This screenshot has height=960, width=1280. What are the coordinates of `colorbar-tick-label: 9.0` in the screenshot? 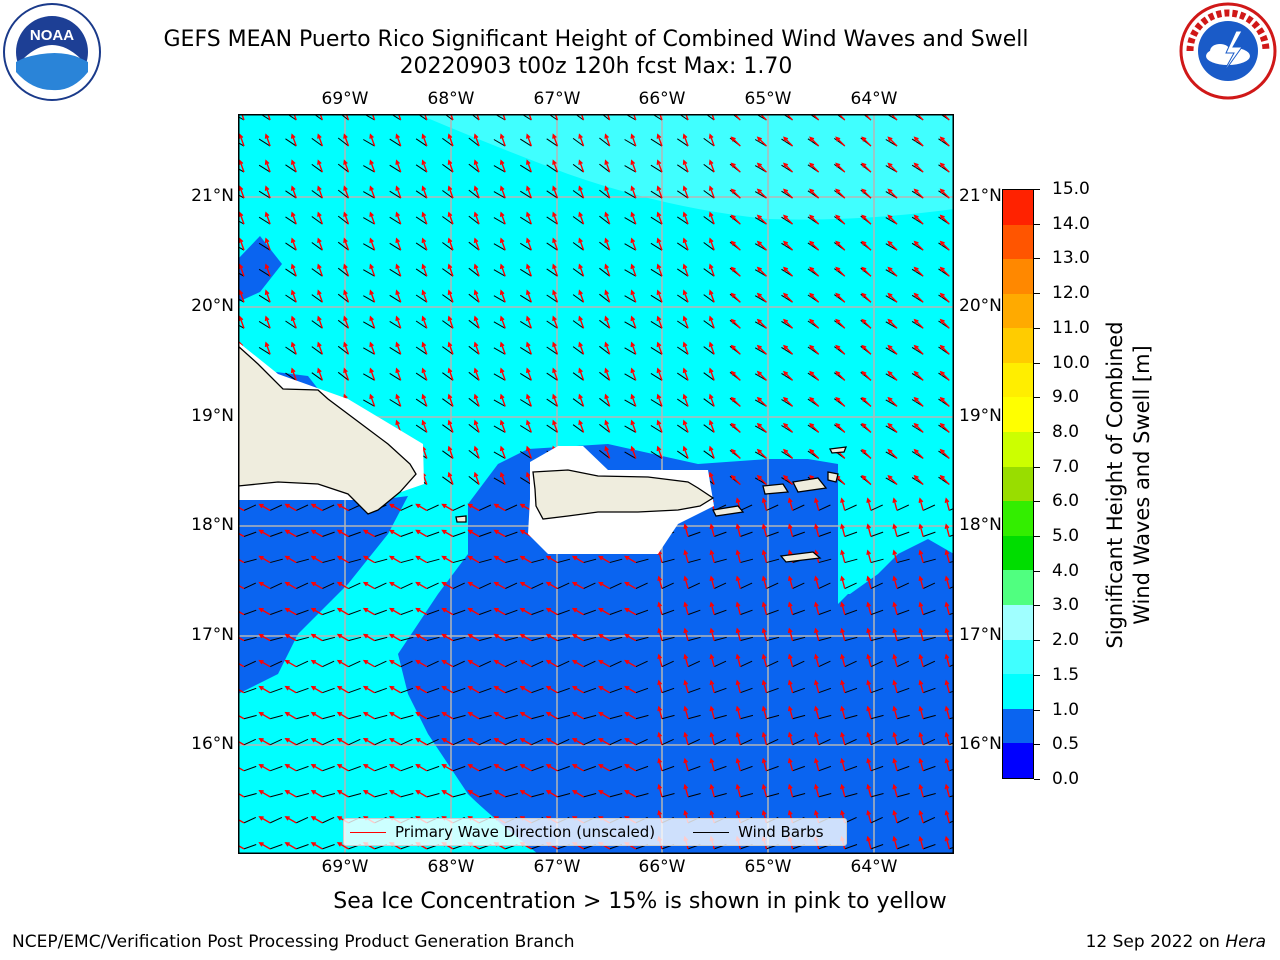 It's located at (1066, 397).